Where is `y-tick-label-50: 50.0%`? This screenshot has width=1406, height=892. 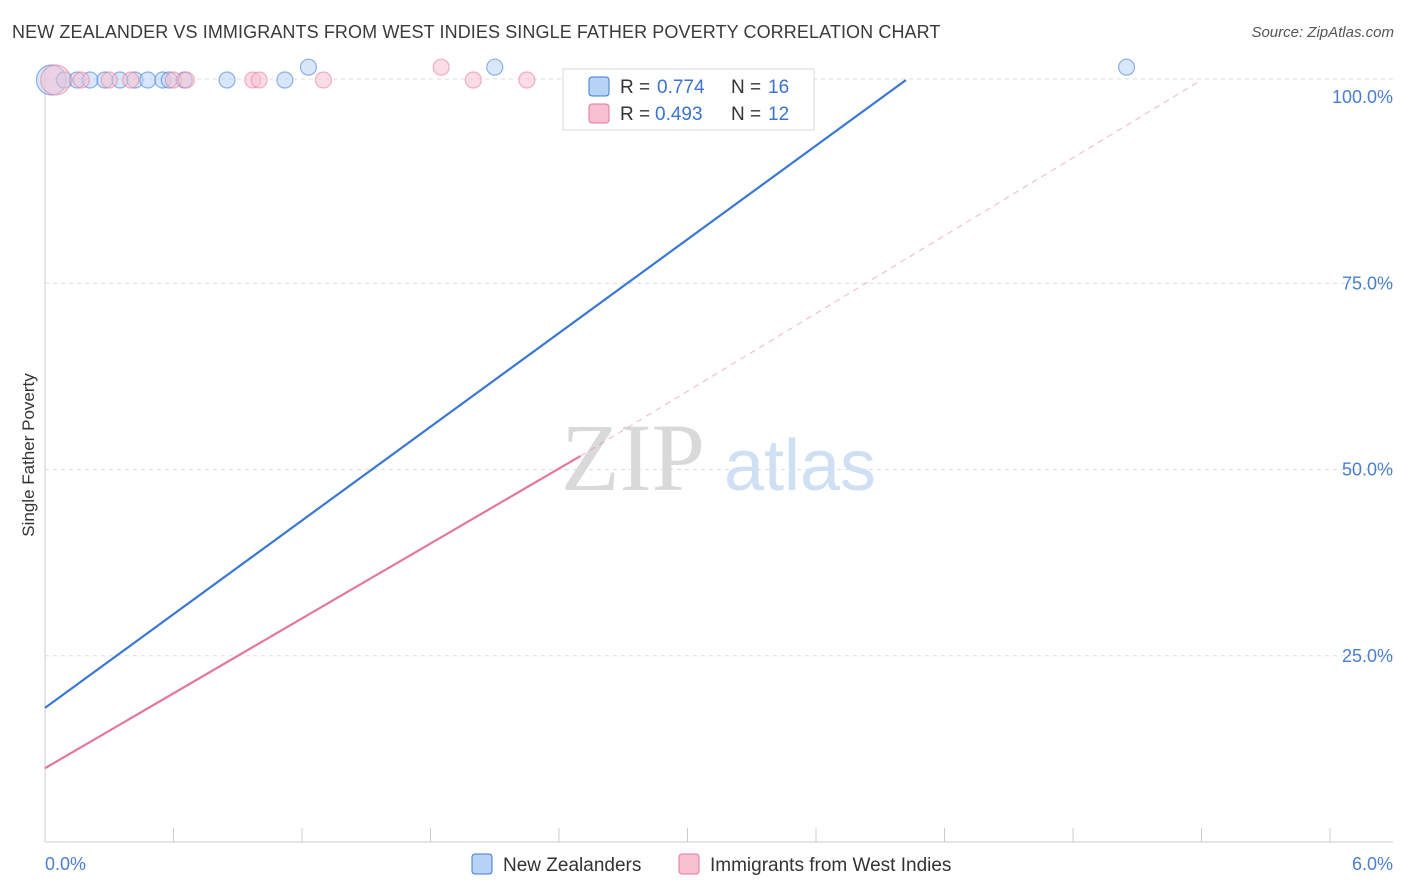 y-tick-label-50: 50.0% is located at coordinates (1367, 470).